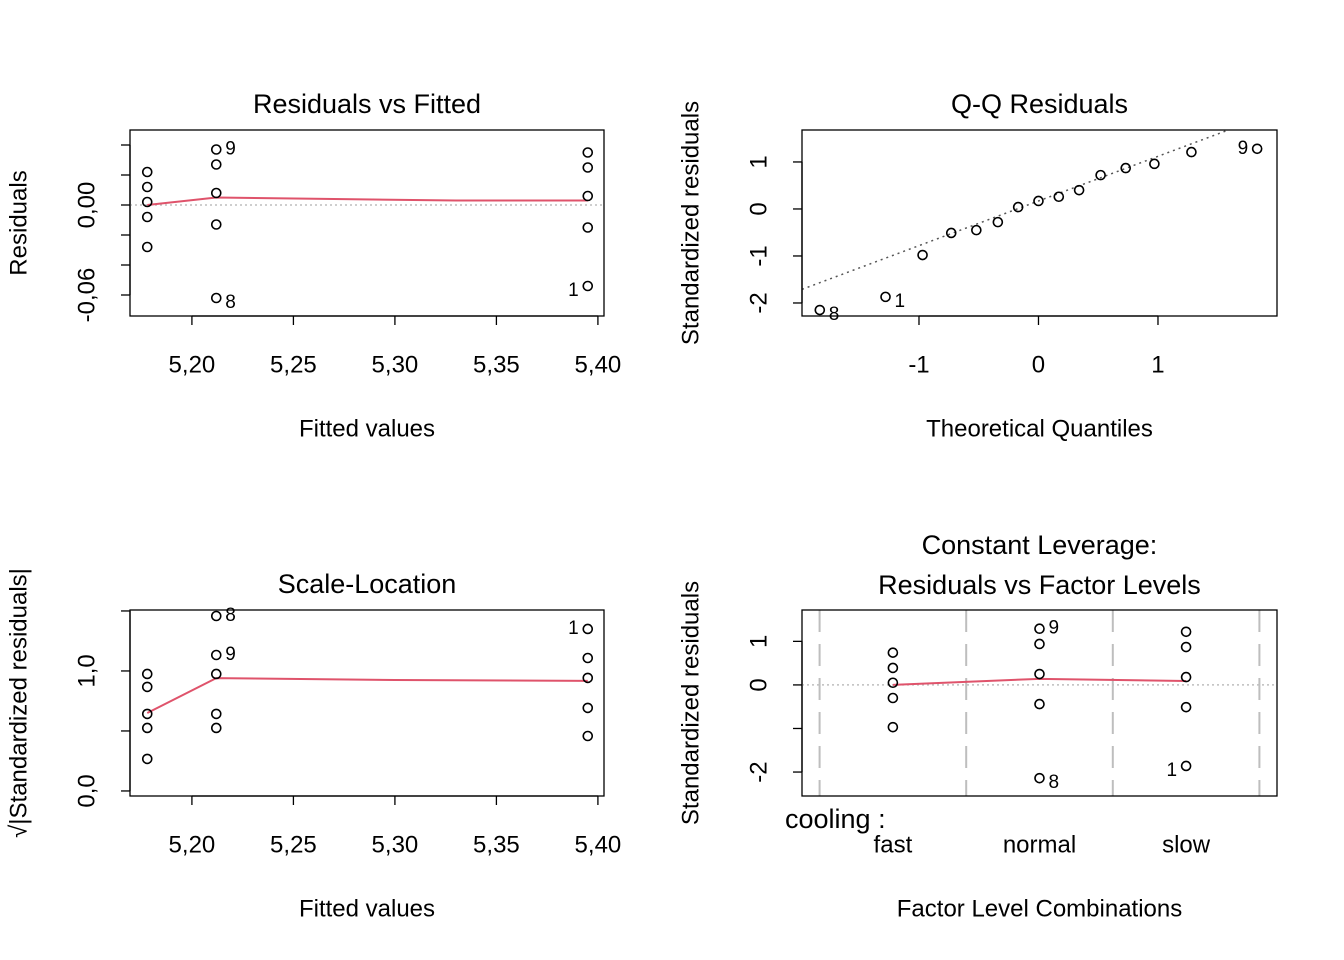 The height and width of the screenshot is (960, 1344). I want to click on chart-title: Q-Q Residuals, so click(1039, 104).